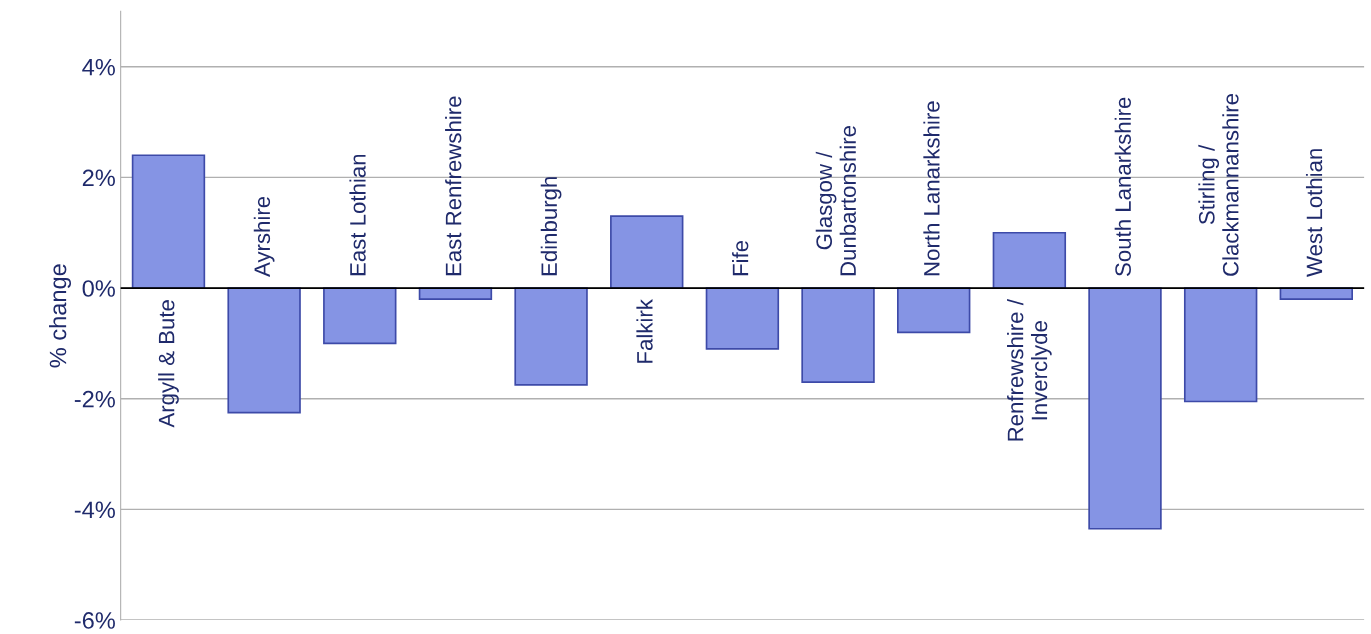 This screenshot has width=1371, height=634. Describe the element at coordinates (453, 186) in the screenshot. I see `x-tick-label: East Renfrewshire` at that location.